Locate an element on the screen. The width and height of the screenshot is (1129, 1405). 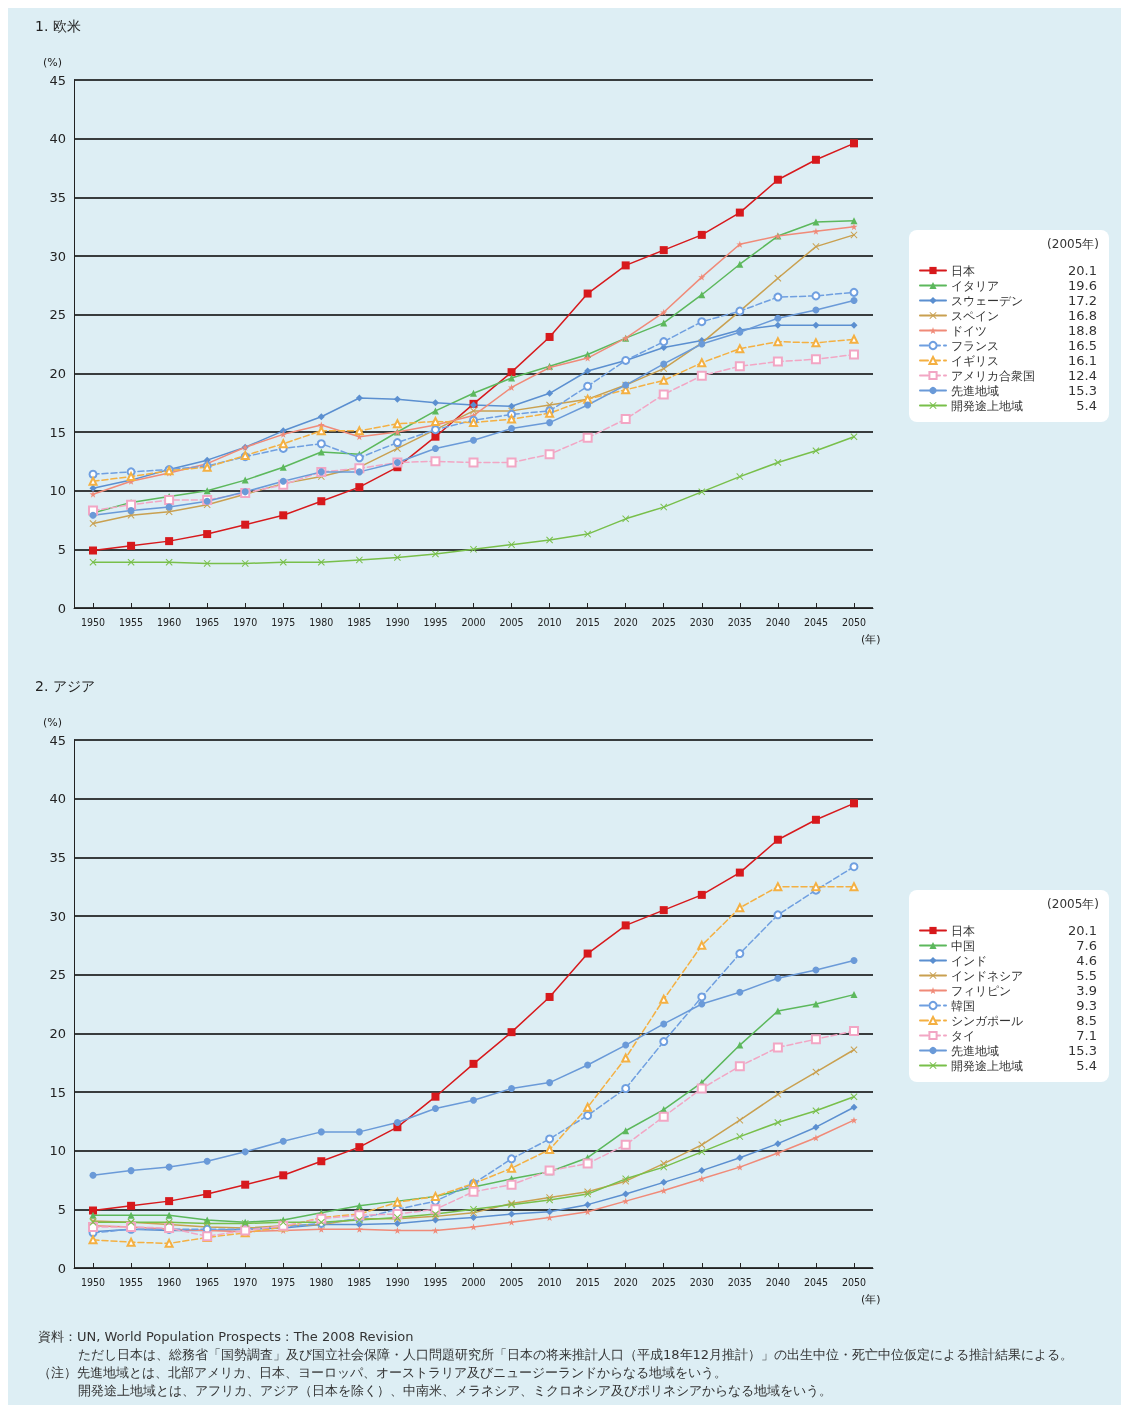
text: 16.5 is located at coordinates (1082, 345).